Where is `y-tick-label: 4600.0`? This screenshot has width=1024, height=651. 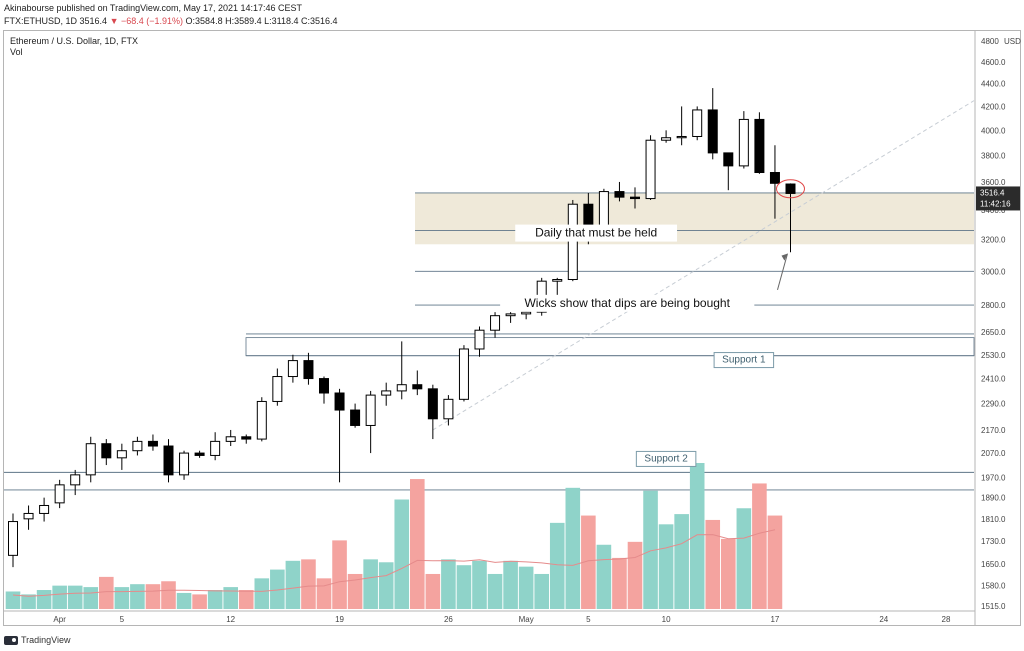
y-tick-label: 4600.0 is located at coordinates (993, 62).